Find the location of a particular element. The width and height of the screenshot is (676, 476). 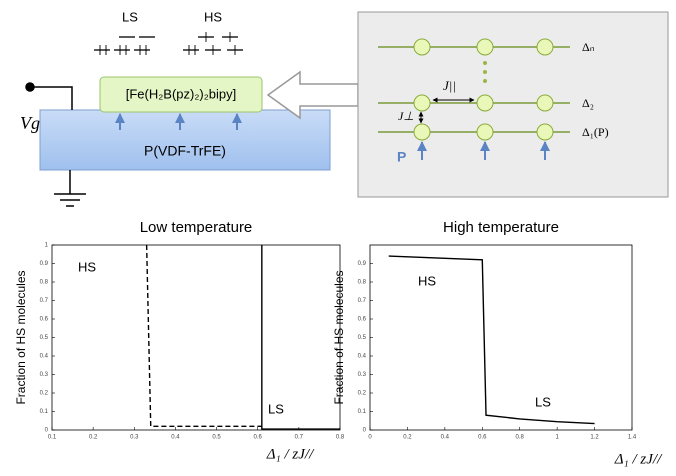

field-arrows is located at coordinates (178, 121).